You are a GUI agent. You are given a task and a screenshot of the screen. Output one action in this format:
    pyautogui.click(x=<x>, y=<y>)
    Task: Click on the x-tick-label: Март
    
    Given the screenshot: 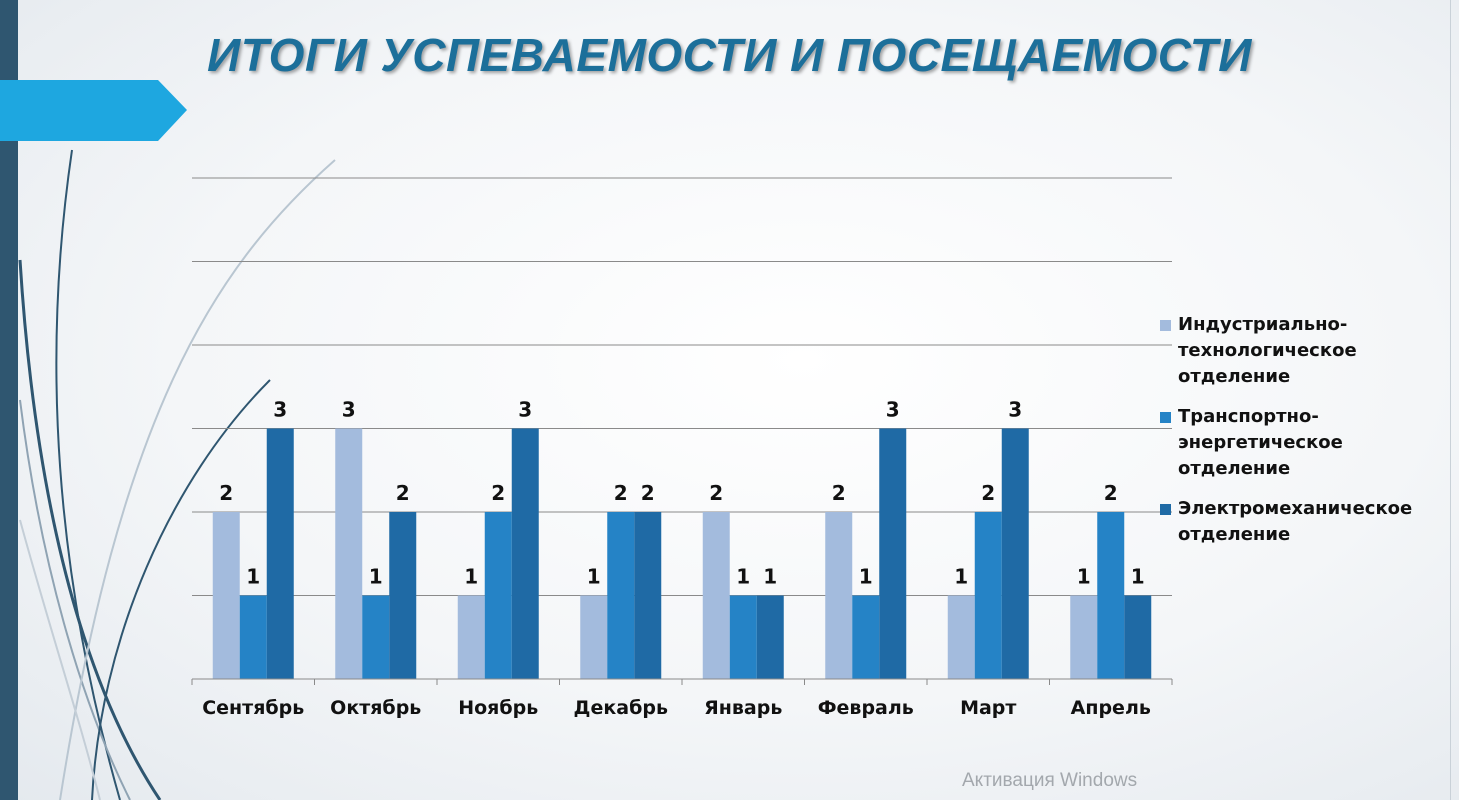 What is the action you would take?
    pyautogui.click(x=988, y=708)
    